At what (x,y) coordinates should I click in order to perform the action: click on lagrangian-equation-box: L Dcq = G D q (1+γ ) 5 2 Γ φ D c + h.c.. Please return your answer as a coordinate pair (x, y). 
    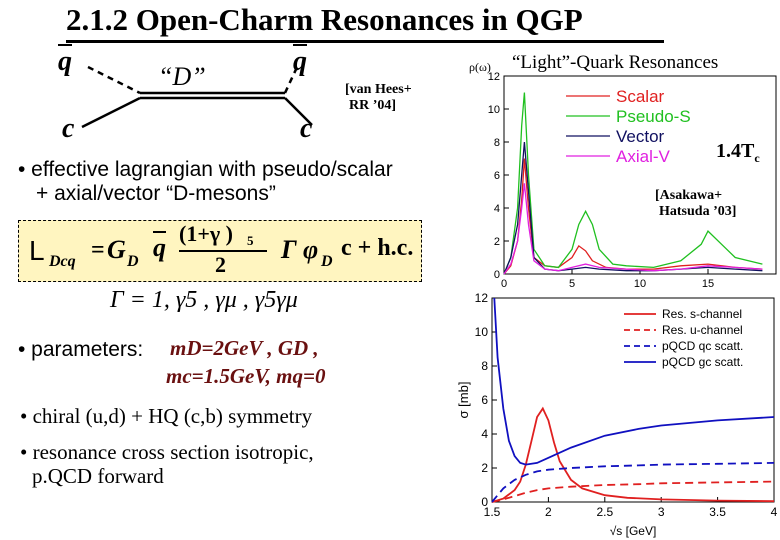
    Looking at the image, I should click on (220, 251).